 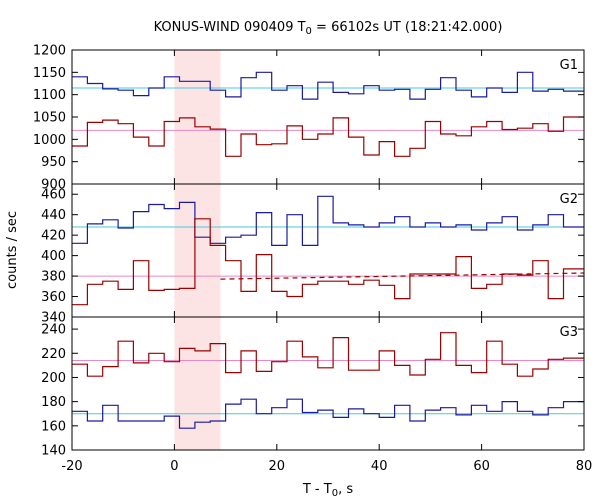 What do you see at coordinates (328, 354) in the screenshot?
I see `series-red-g3` at bounding box center [328, 354].